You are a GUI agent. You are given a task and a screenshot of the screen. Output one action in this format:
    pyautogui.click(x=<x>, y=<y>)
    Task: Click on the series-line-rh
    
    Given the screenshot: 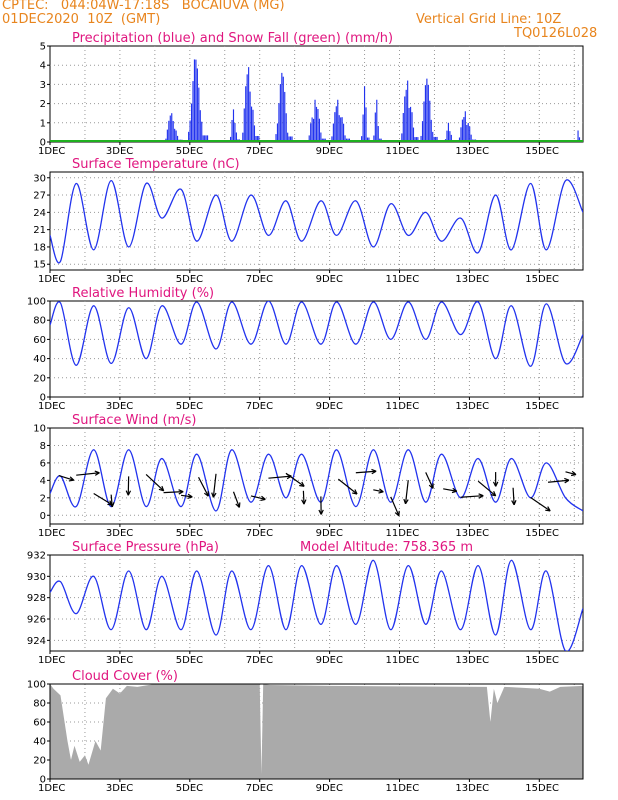 What is the action you would take?
    pyautogui.click(x=316, y=334)
    